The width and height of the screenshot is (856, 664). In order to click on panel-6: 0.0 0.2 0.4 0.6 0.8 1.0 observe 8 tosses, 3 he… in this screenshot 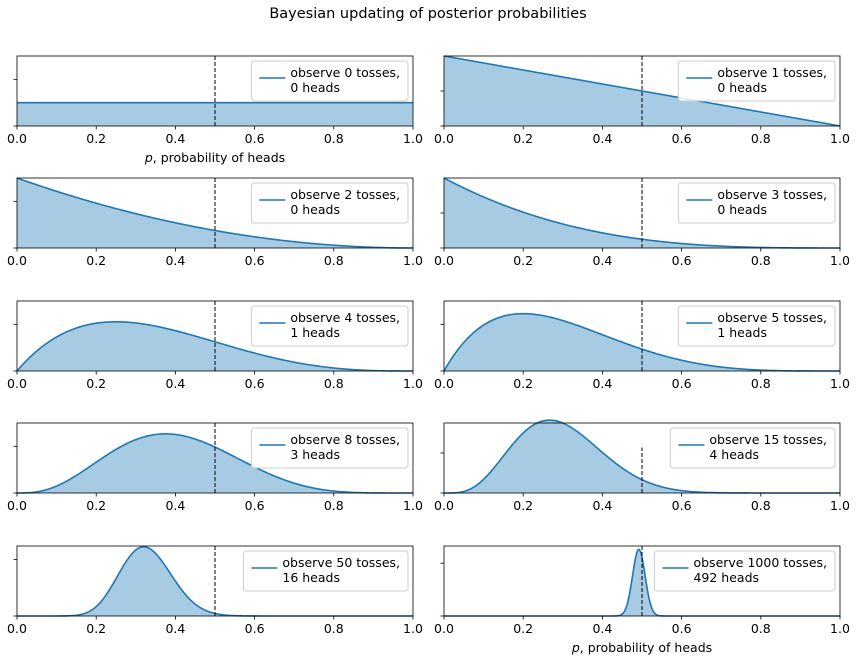, I will do `click(215, 467)`.